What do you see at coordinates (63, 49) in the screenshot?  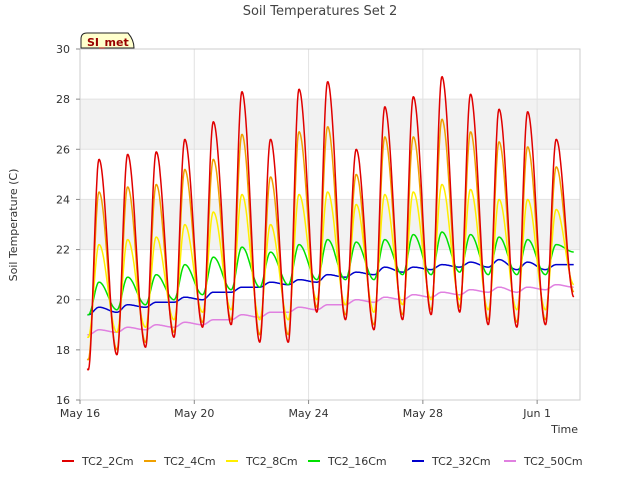 I see `y-tick-label: 30` at bounding box center [63, 49].